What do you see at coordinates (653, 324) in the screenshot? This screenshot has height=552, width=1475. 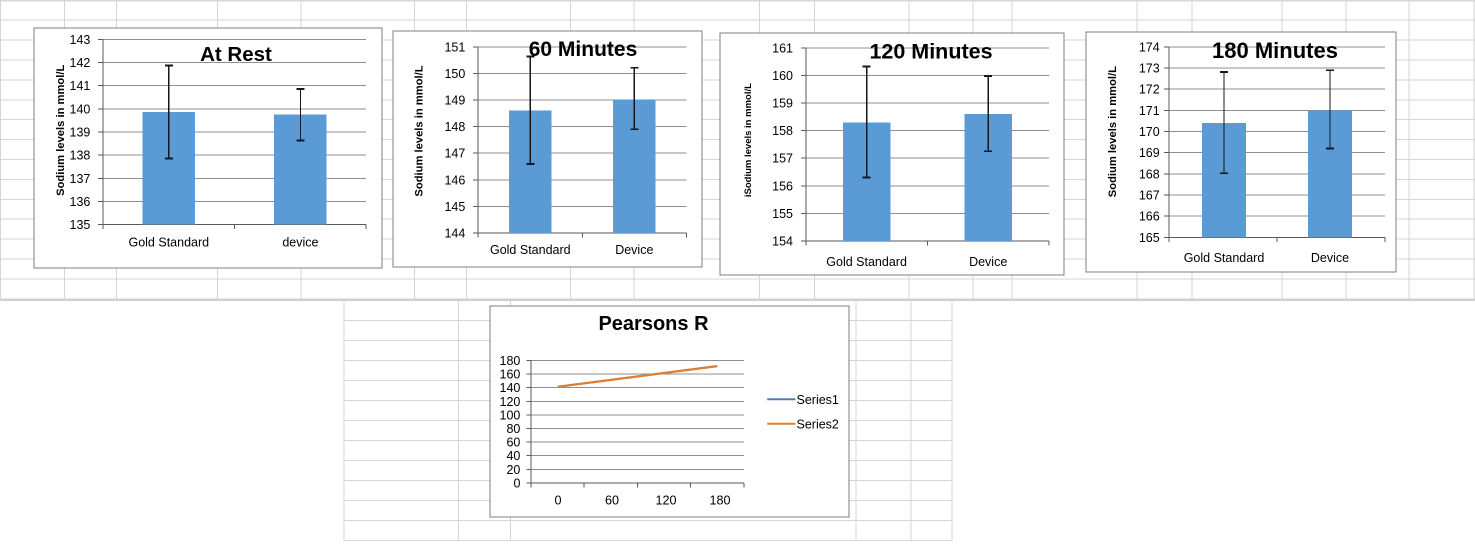 I see `svg-text: Pearsons R` at bounding box center [653, 324].